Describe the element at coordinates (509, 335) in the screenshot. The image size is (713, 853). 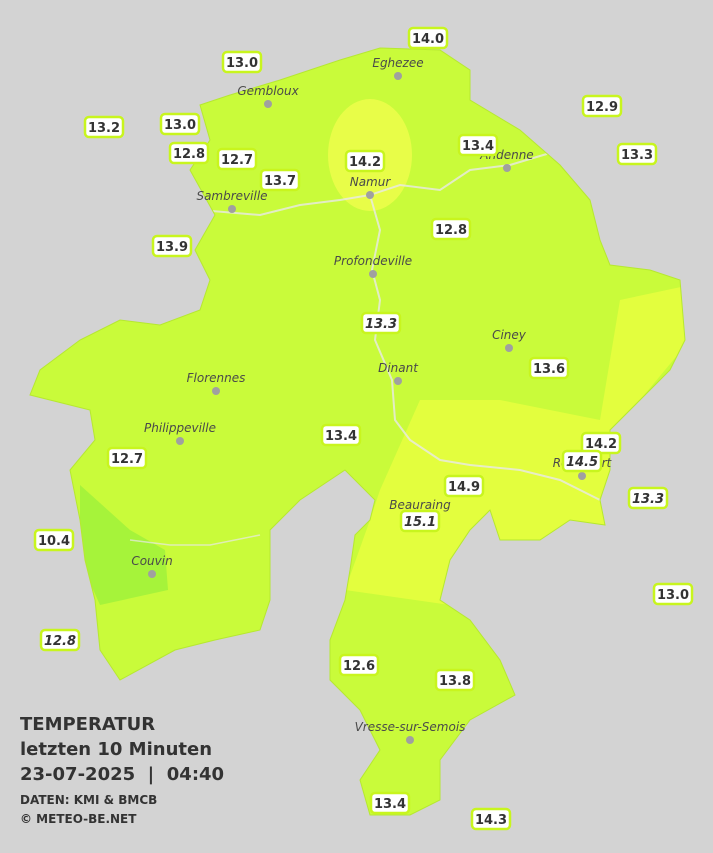
I see `city-label: Ciney` at that location.